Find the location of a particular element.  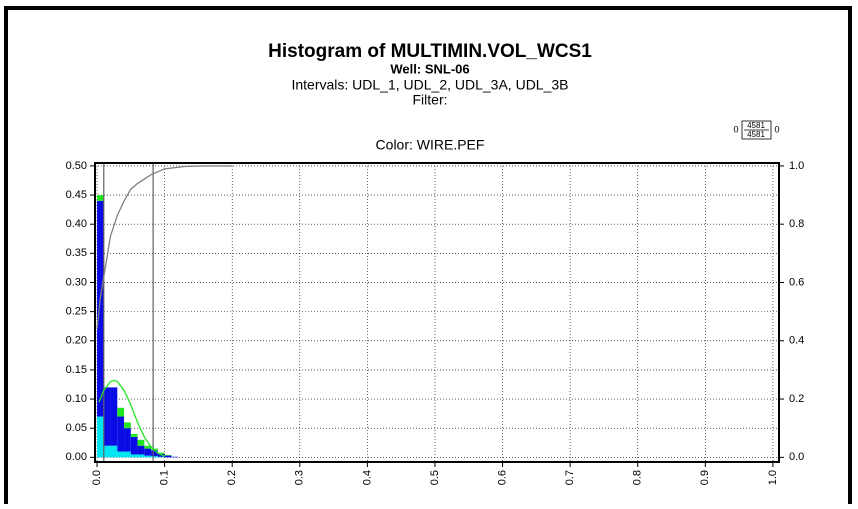

fit-curve is located at coordinates (131, 418).